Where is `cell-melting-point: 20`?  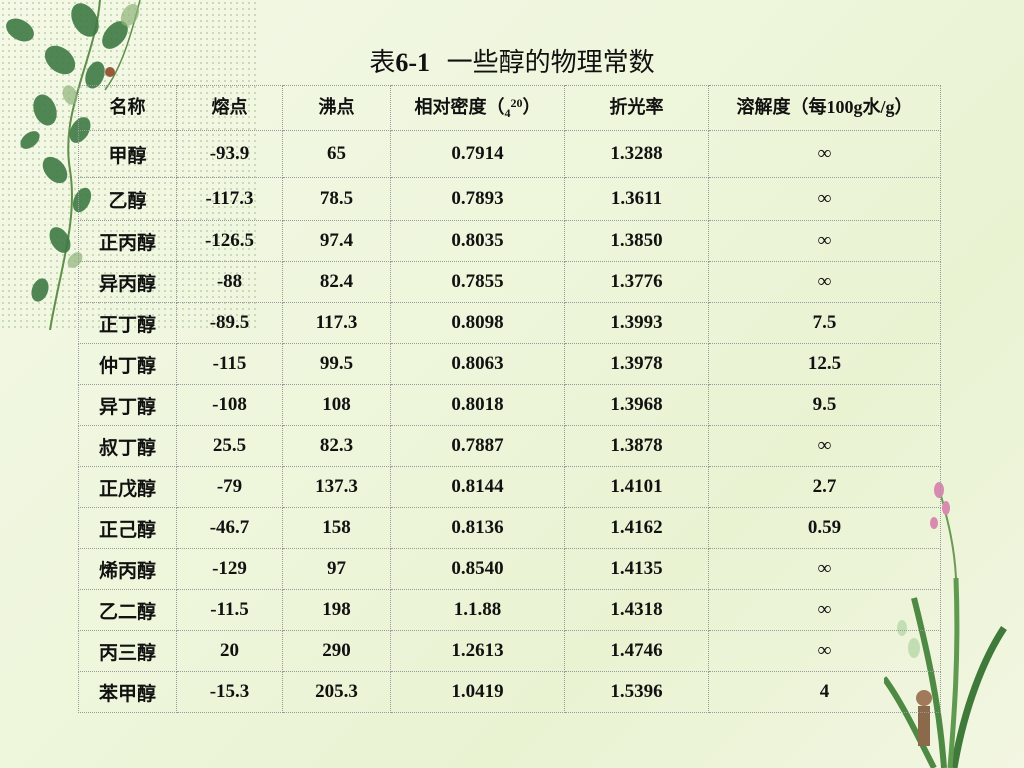
cell-melting-point: 20 is located at coordinates (229, 651).